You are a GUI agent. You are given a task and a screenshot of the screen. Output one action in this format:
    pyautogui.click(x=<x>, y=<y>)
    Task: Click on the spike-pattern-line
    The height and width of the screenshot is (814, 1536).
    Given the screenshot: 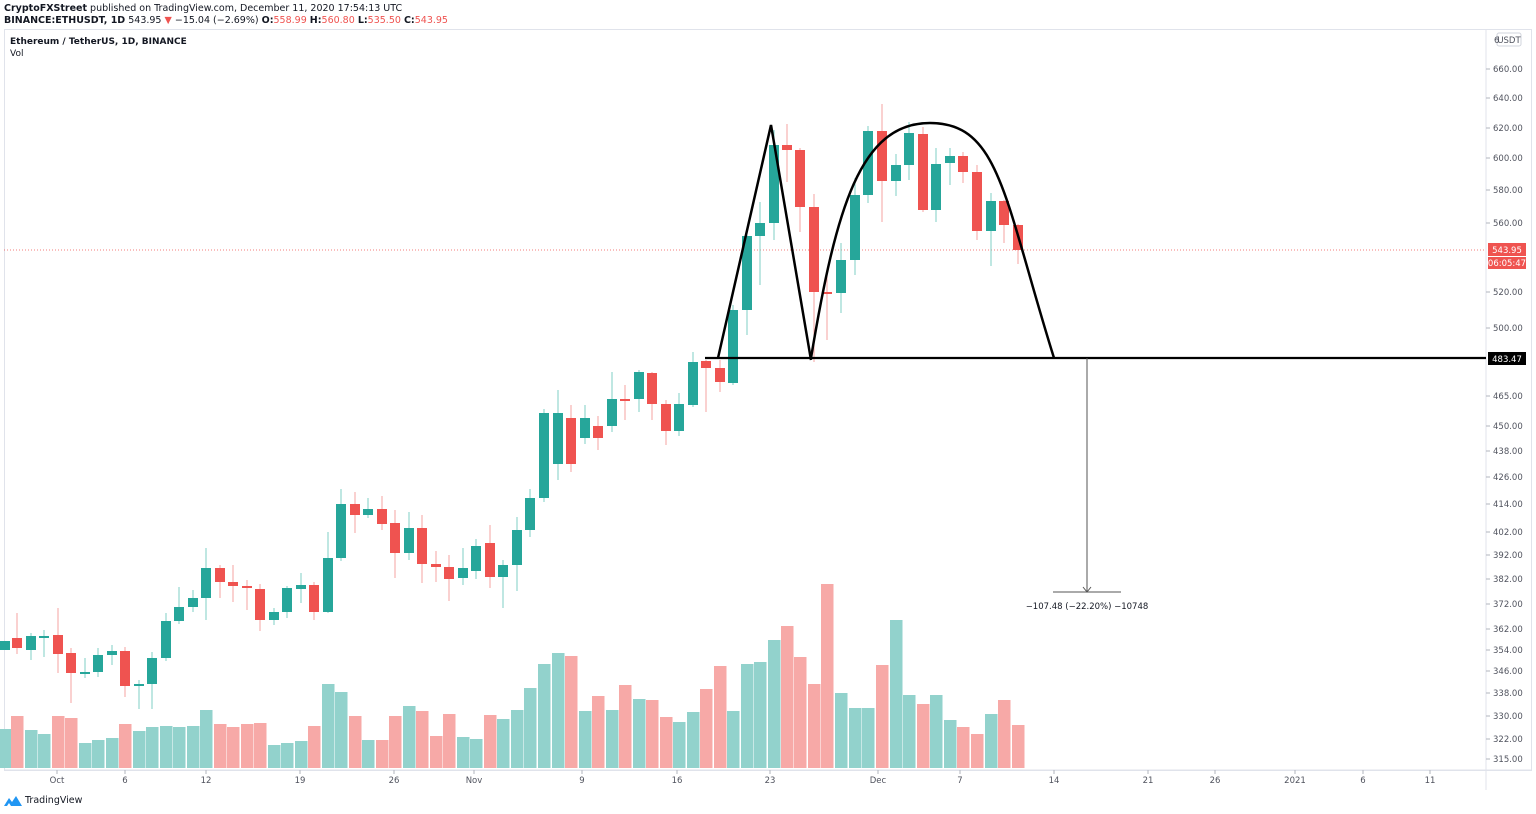 What is the action you would take?
    pyautogui.click(x=764, y=242)
    